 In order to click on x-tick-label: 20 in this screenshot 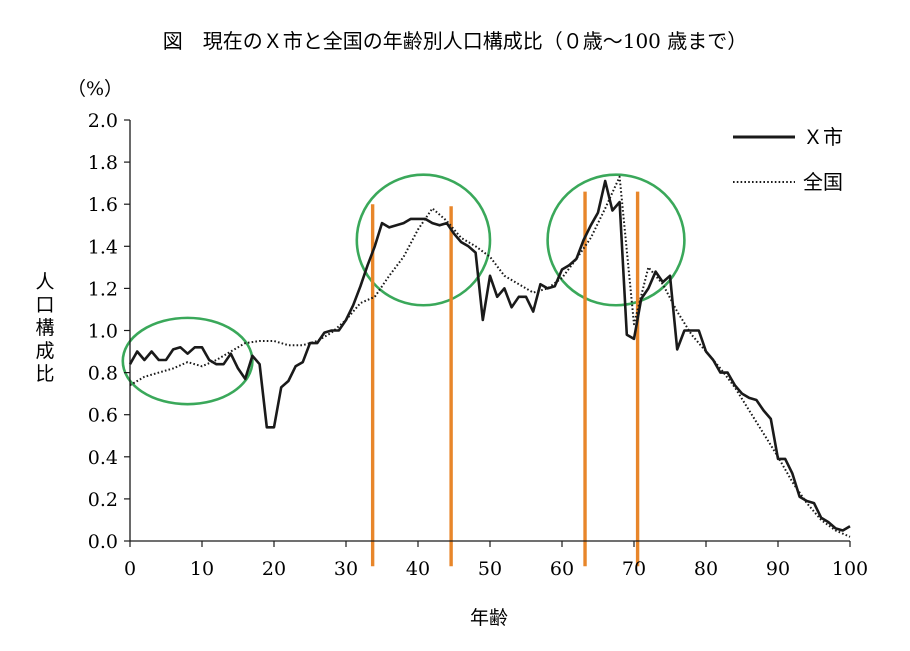, I will do `click(274, 569)`.